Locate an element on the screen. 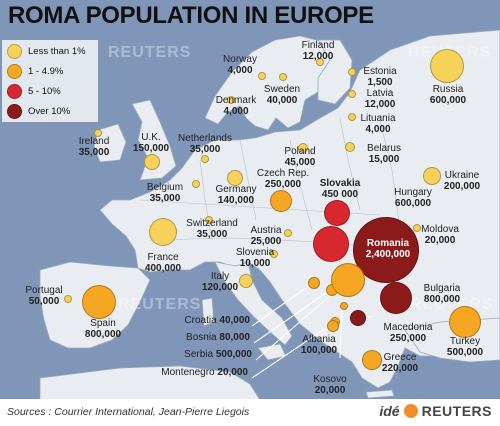 The width and height of the screenshot is (500, 426). bubble-switzerland is located at coordinates (209, 220).